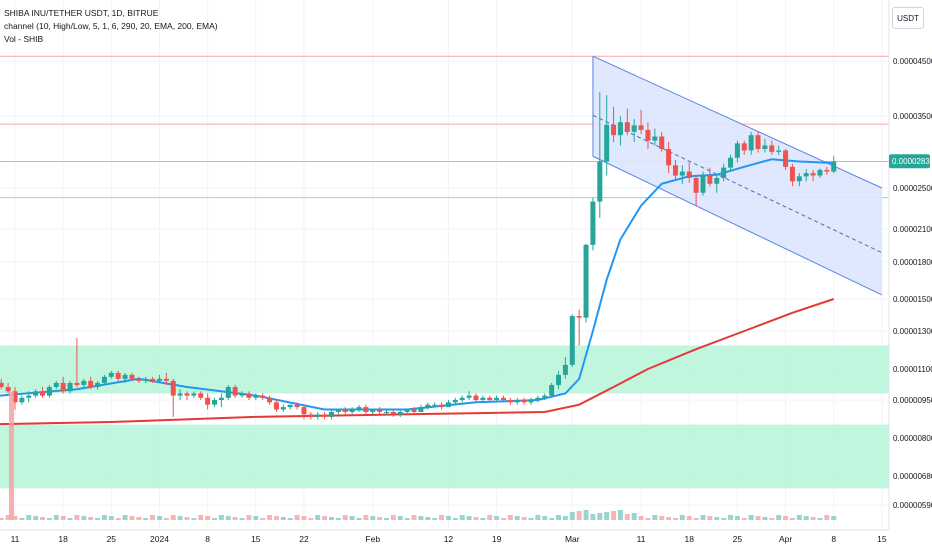 This screenshot has height=555, width=932. What do you see at coordinates (24, 39) in the screenshot?
I see `volume-indicator-label: Vol - SHIB` at bounding box center [24, 39].